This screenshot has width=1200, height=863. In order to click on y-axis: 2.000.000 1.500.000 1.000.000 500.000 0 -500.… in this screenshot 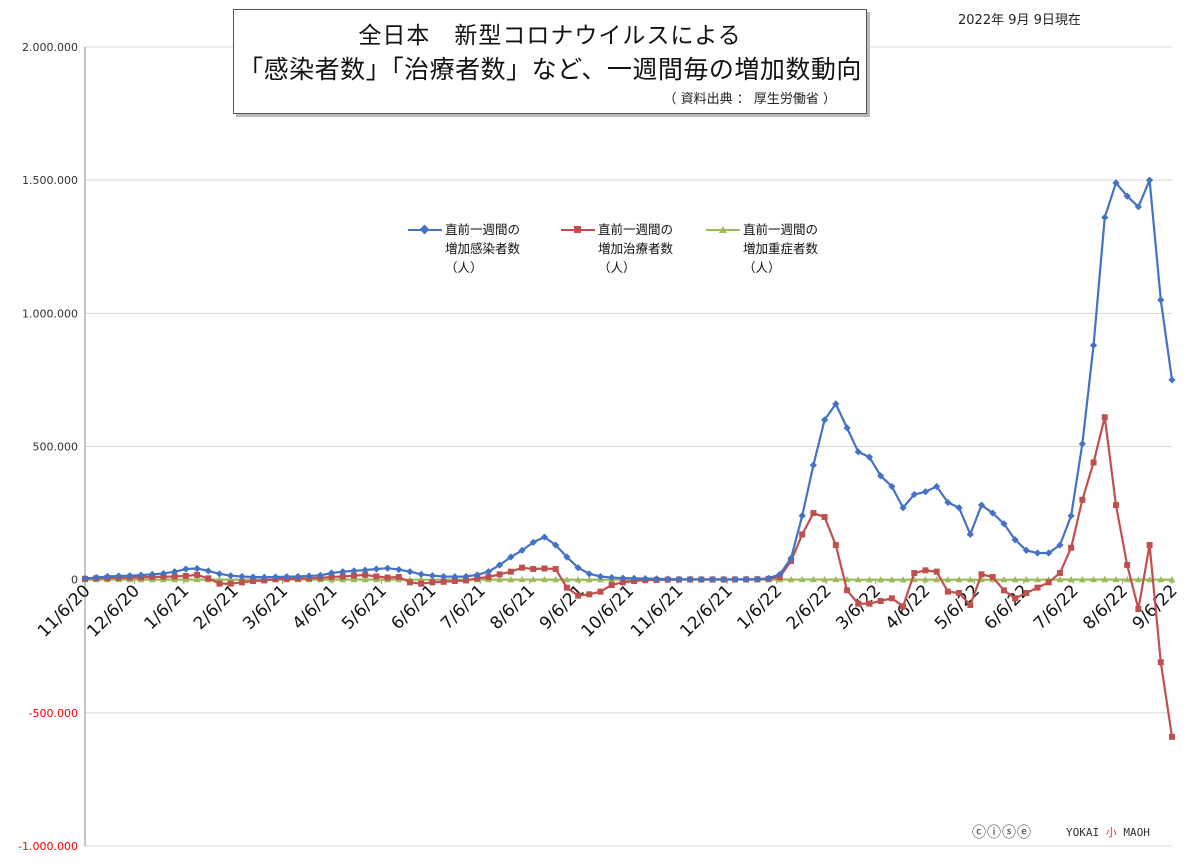, I will do `click(52, 447)`.